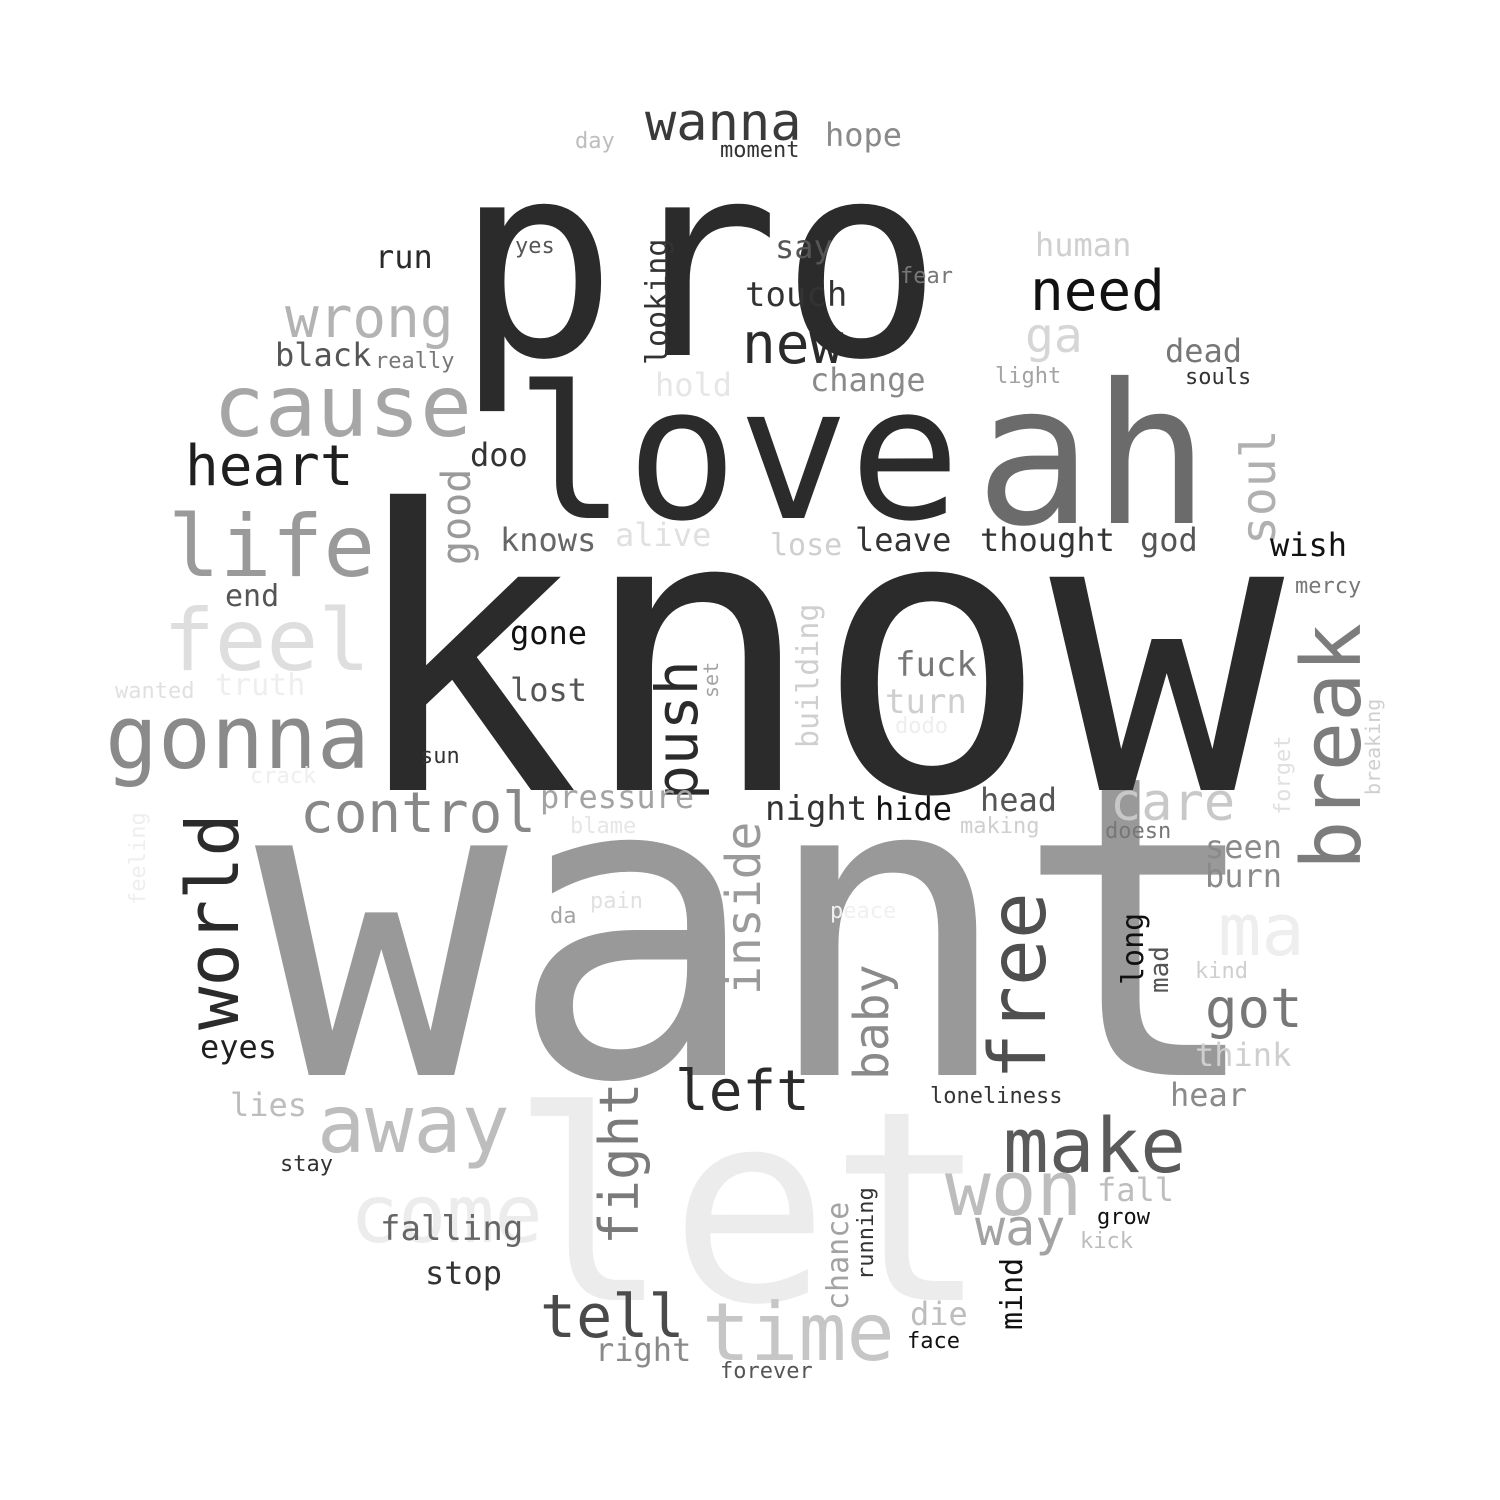 This screenshot has width=1500, height=1500. What do you see at coordinates (1092, 455) in the screenshot?
I see `word-ah: ah` at bounding box center [1092, 455].